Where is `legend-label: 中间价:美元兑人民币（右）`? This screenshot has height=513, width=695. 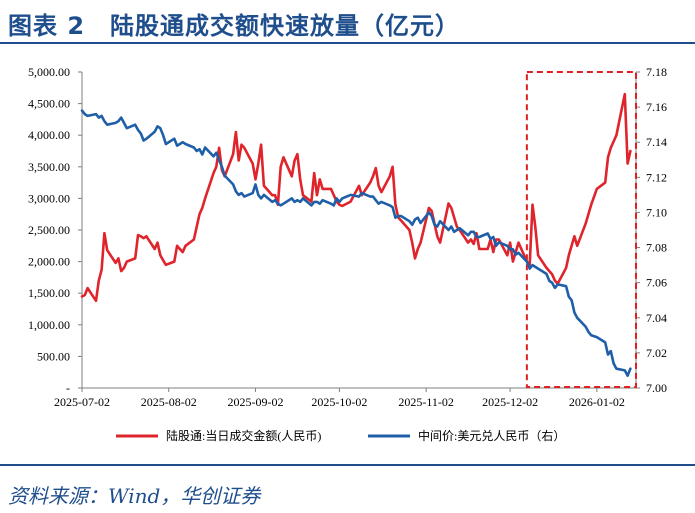 legend-label: 中间价:美元兑人民币（右） is located at coordinates (491, 435).